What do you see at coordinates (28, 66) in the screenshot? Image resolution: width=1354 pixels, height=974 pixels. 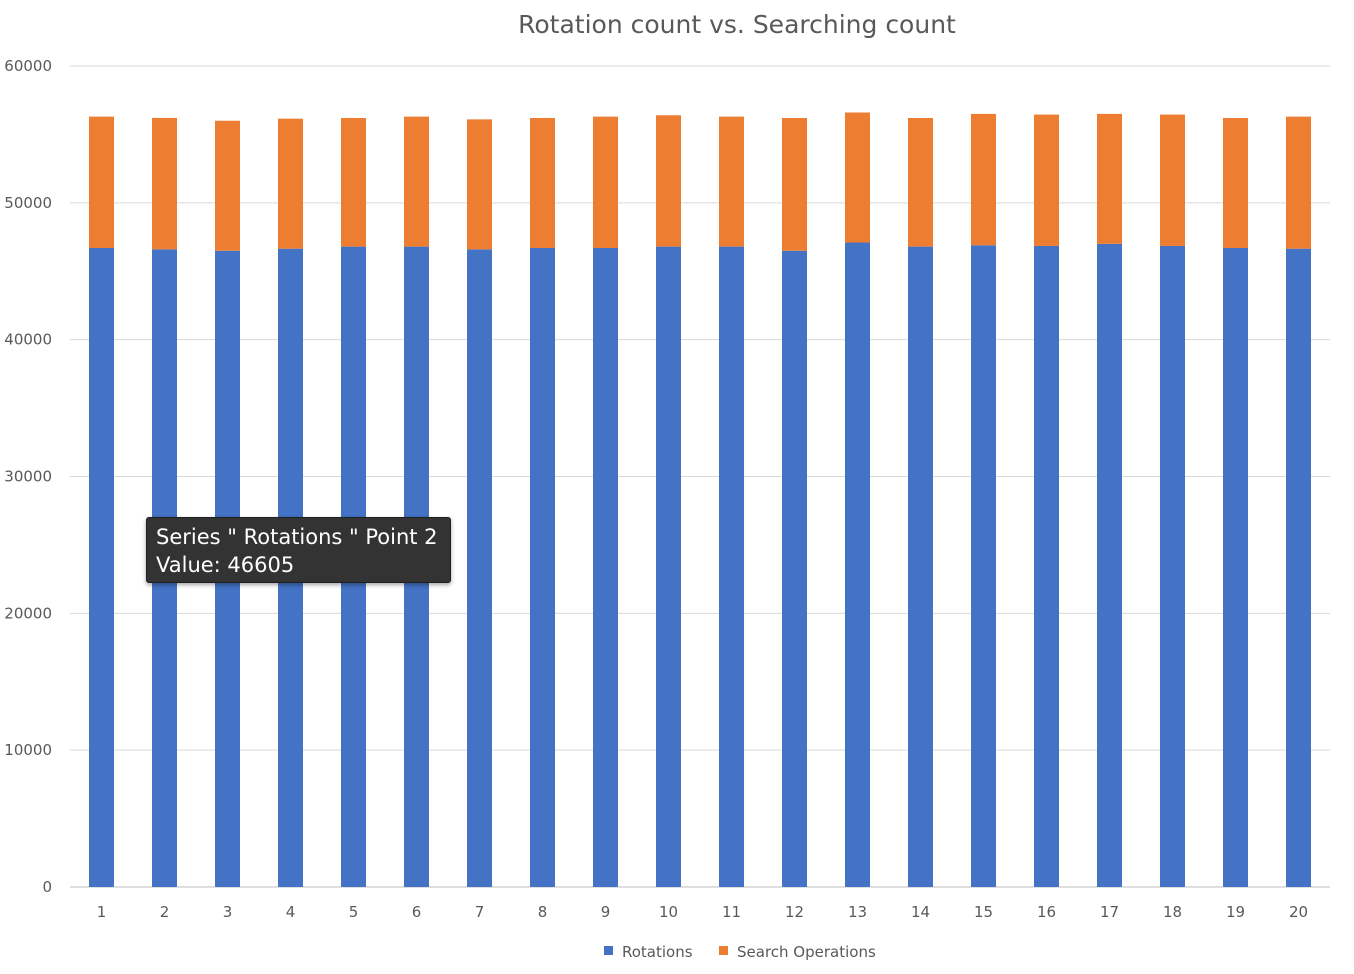 I see `y-tick-label: 60000` at bounding box center [28, 66].